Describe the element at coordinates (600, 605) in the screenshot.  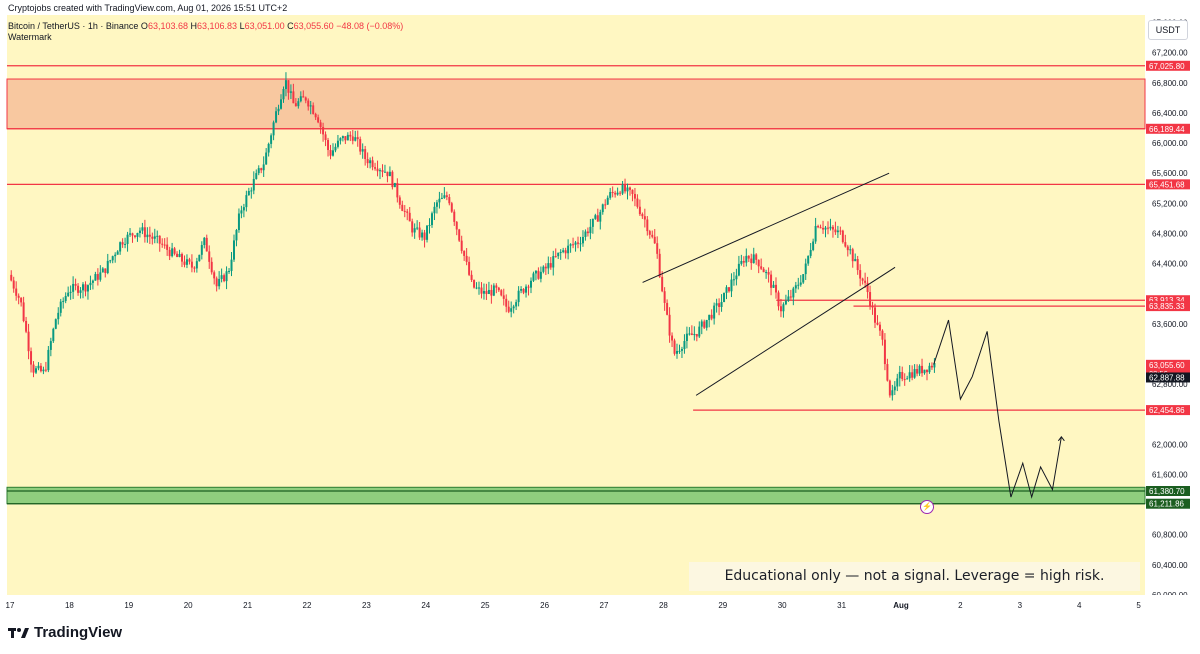
I see `time-axis: 17 18 19 20 21 22 23 24 25 26 27 28 29 30 31 Aug 2 3 4 5` at that location.